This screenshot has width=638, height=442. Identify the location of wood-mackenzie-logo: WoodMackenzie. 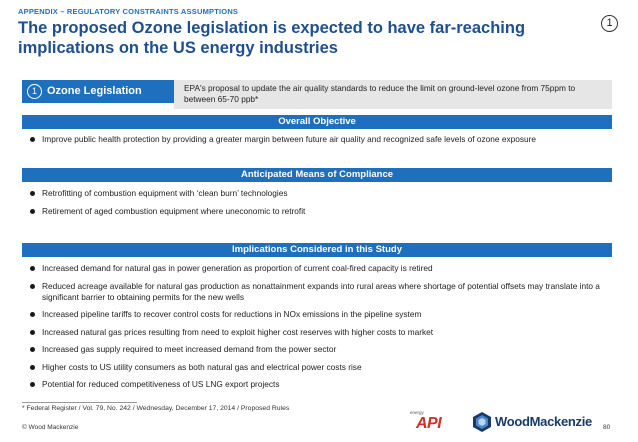
(532, 422).